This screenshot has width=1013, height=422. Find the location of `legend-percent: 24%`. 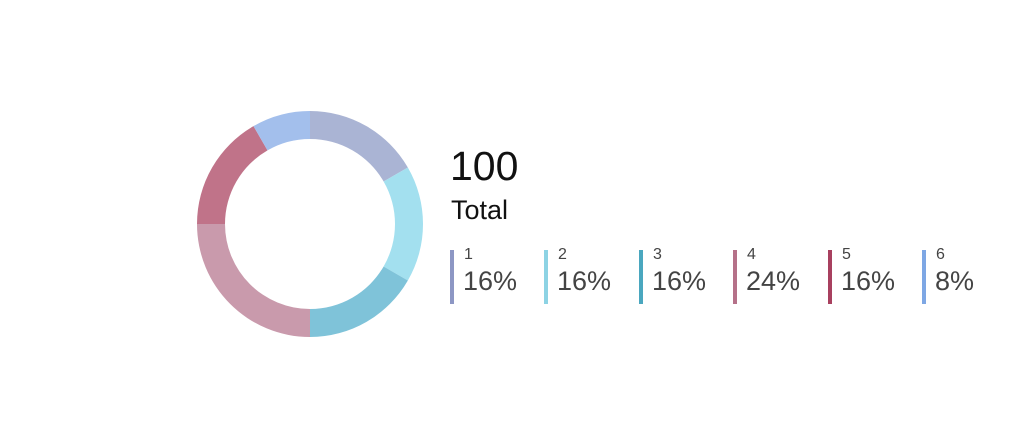

legend-percent: 24% is located at coordinates (773, 281).